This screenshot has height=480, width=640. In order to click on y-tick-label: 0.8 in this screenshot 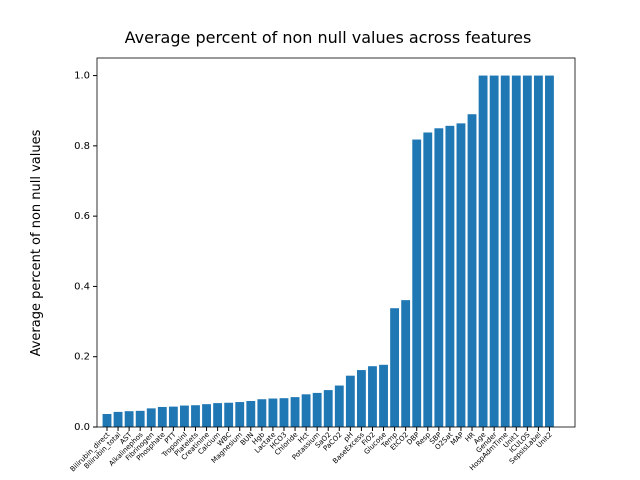, I will do `click(82, 146)`.